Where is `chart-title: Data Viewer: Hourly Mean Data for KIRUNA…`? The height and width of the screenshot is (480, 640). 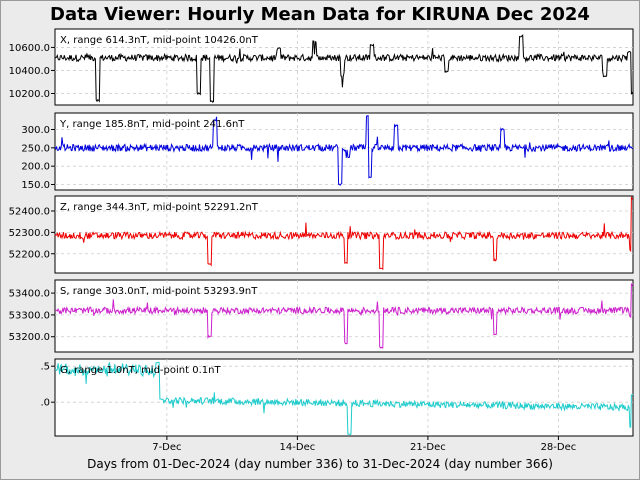
chart-title: Data Viewer: Hourly Mean Data for KIRUNA… is located at coordinates (320, 14).